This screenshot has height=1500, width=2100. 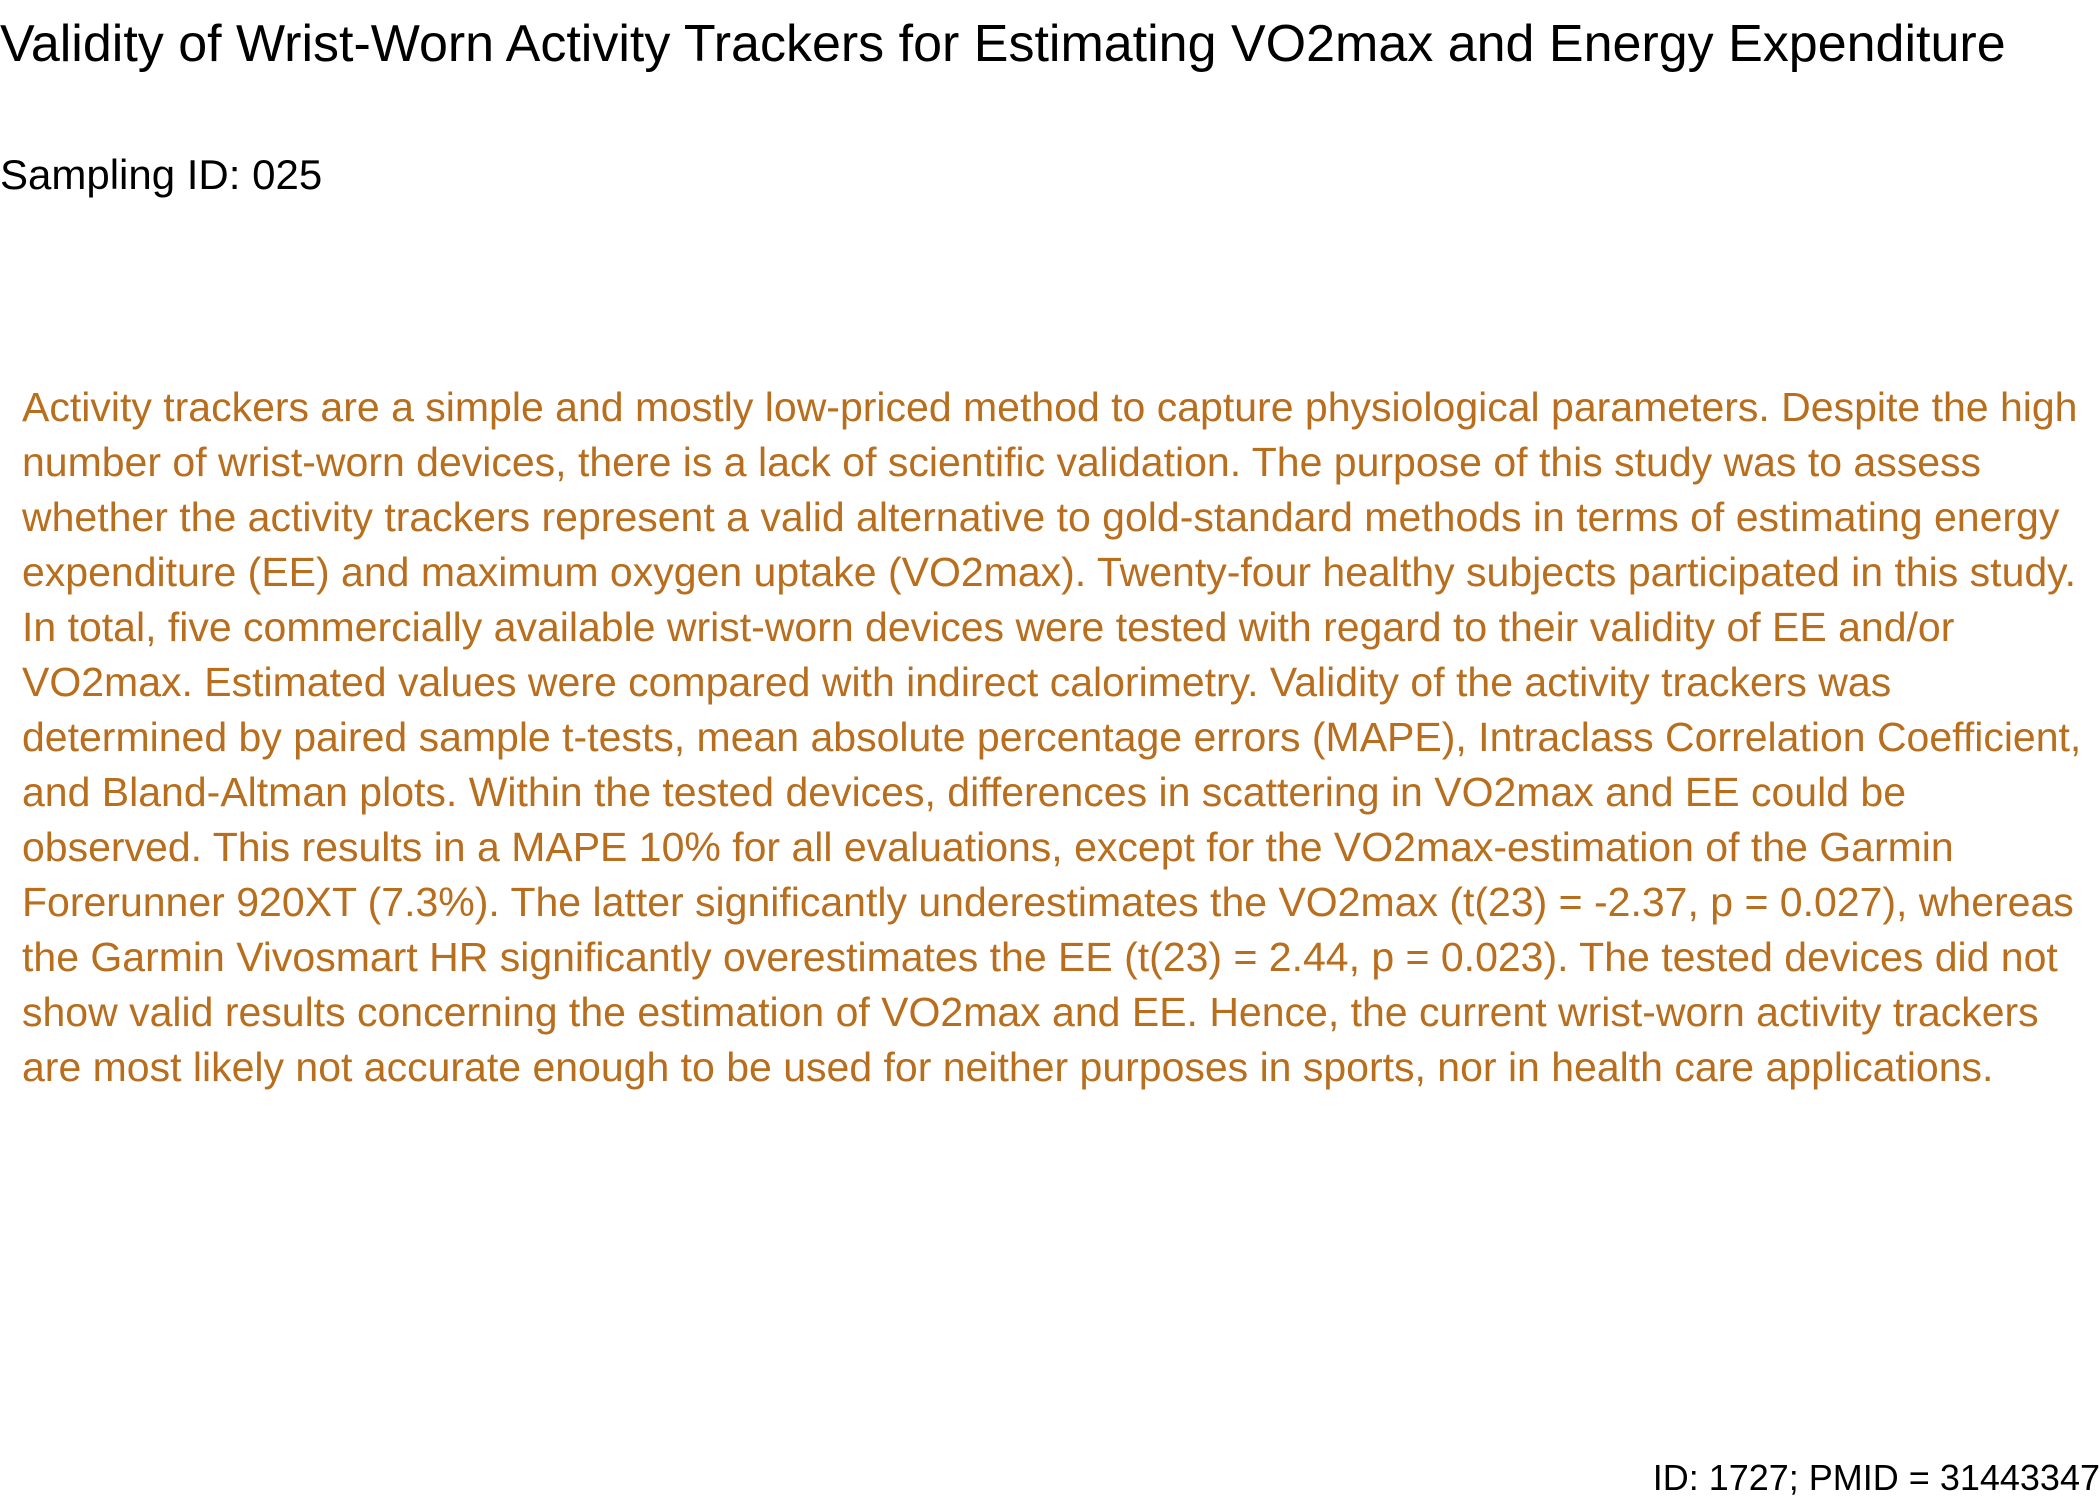 What do you see at coordinates (1876, 1477) in the screenshot?
I see `footer-id: ID: 1727; PMID = 31443347` at bounding box center [1876, 1477].